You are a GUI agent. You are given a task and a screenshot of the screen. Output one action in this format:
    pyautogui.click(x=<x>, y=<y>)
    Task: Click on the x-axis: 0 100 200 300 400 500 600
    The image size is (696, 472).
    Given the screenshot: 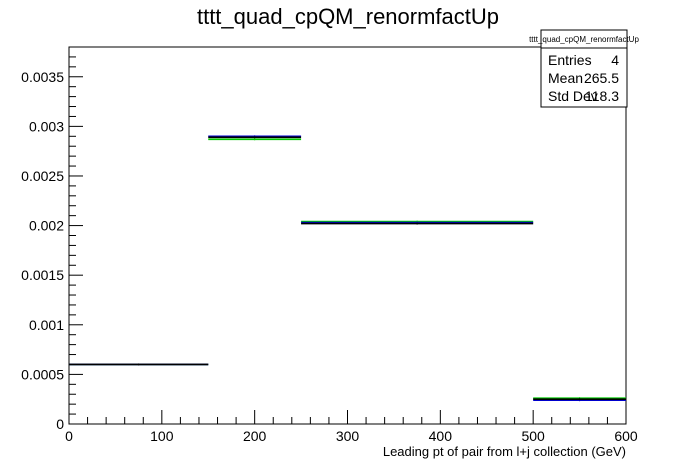 What is the action you would take?
    pyautogui.click(x=351, y=427)
    